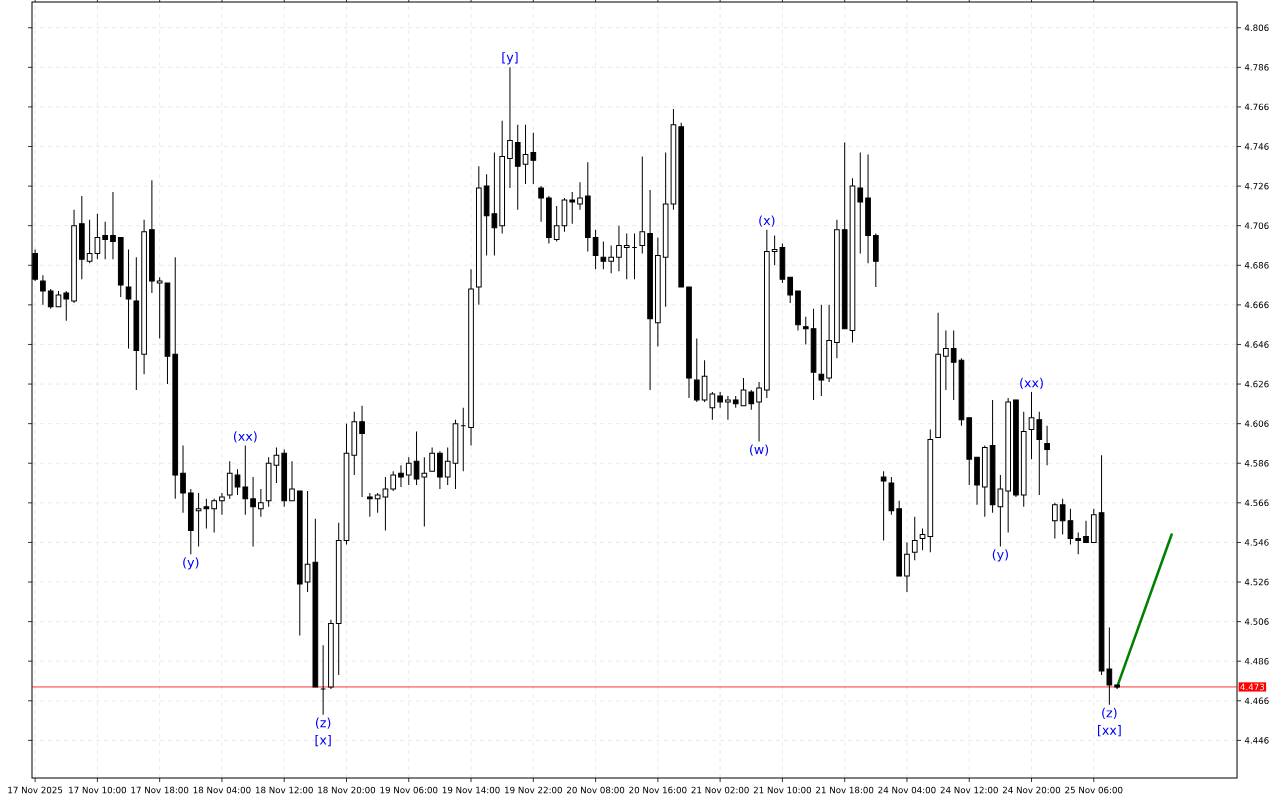 The width and height of the screenshot is (1280, 800). What do you see at coordinates (1256, 542) in the screenshot?
I see `y-tick-label: 4.546` at bounding box center [1256, 542].